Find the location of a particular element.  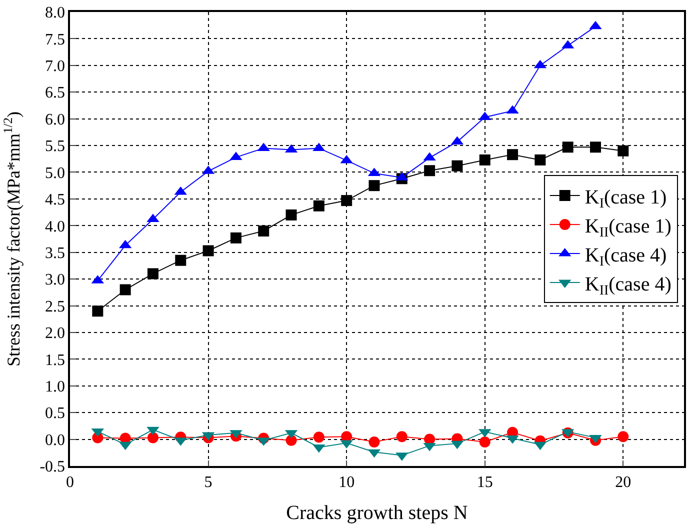

x-tick-label: 0 is located at coordinates (70, 482).